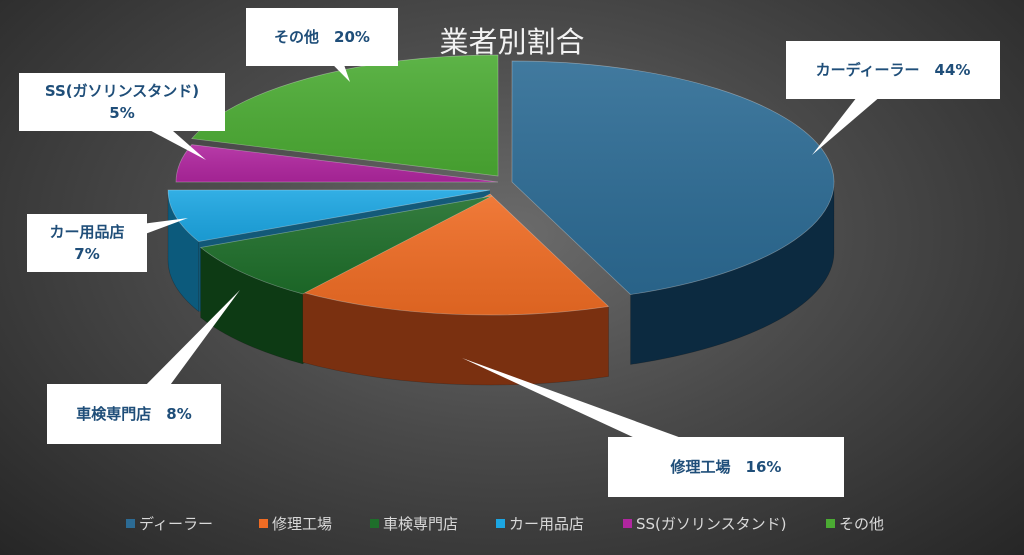 The height and width of the screenshot is (555, 1024). What do you see at coordinates (86, 232) in the screenshot?
I see `data-label-text: カー用品店` at bounding box center [86, 232].